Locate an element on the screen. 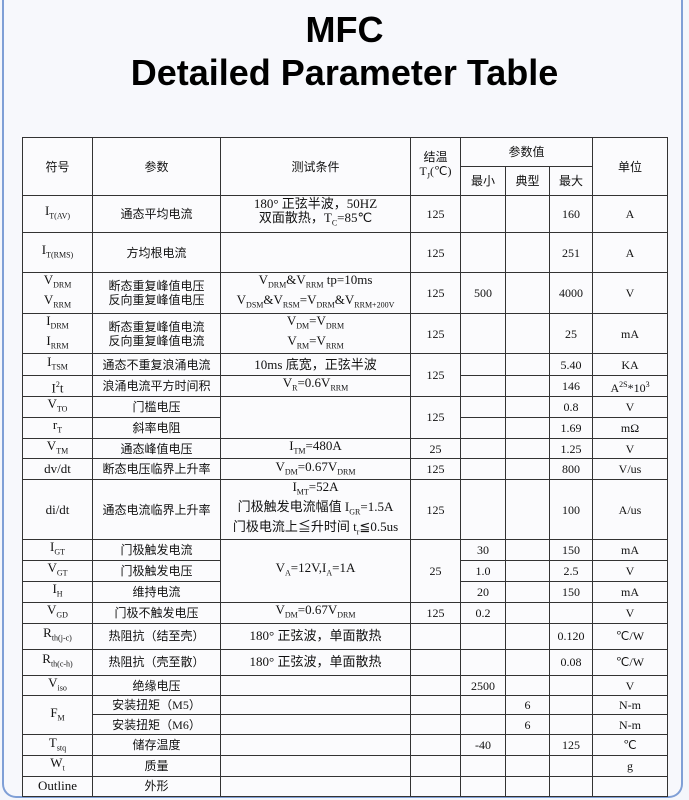  text-segment: r is located at coordinates (55, 424).